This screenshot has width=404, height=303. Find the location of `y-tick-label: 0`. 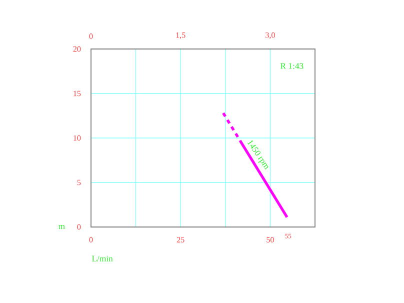

y-tick-label: 0 is located at coordinates (79, 227).